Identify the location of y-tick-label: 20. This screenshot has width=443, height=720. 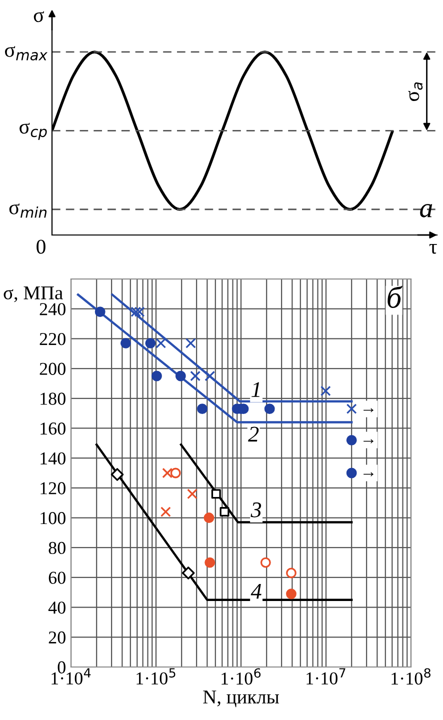
(57, 637).